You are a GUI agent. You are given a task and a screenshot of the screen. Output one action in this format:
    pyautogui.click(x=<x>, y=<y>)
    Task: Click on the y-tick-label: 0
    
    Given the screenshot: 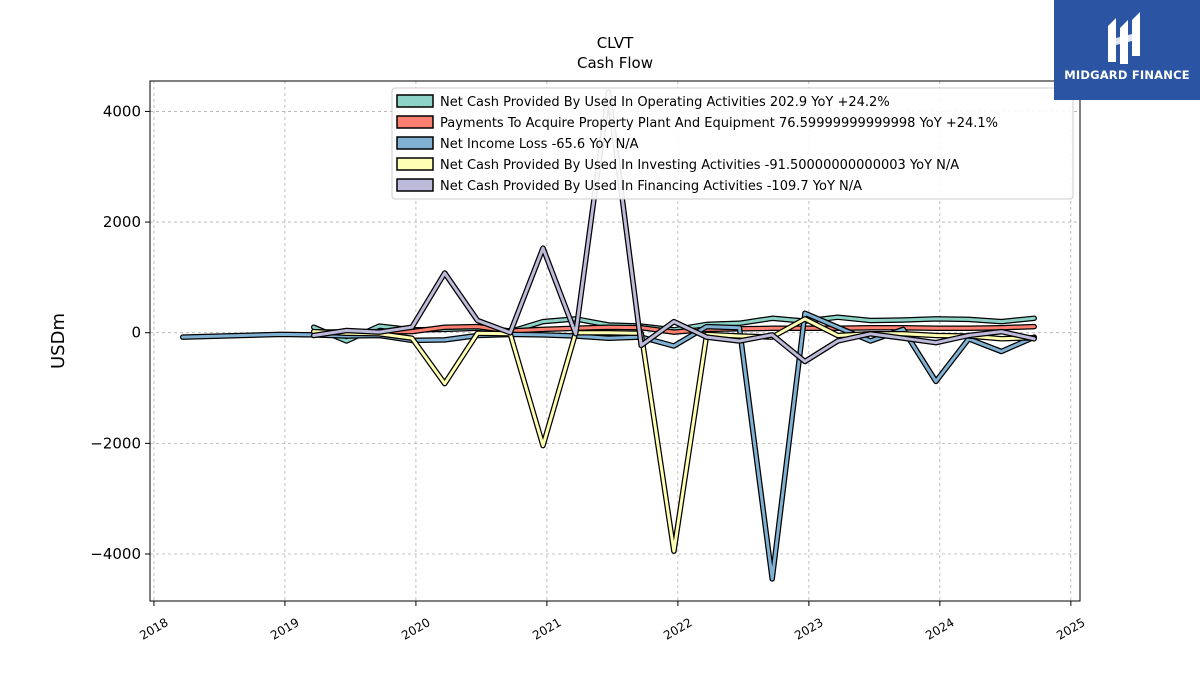 What is the action you would take?
    pyautogui.click(x=136, y=333)
    